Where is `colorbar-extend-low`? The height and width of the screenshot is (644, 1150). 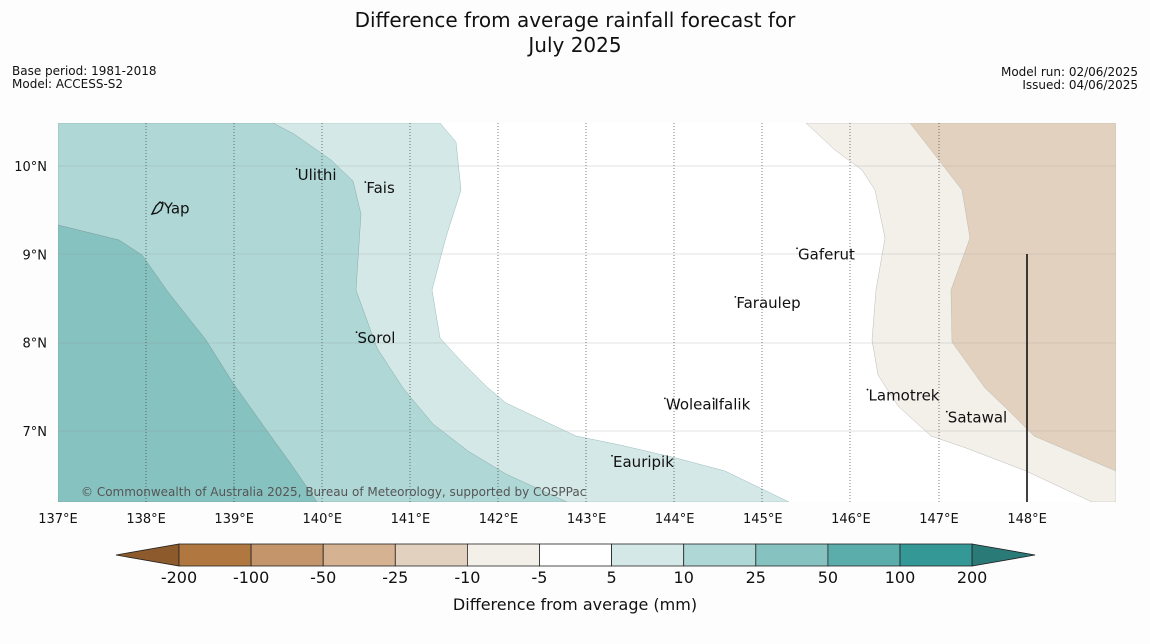
colorbar-extend-low is located at coordinates (147, 555).